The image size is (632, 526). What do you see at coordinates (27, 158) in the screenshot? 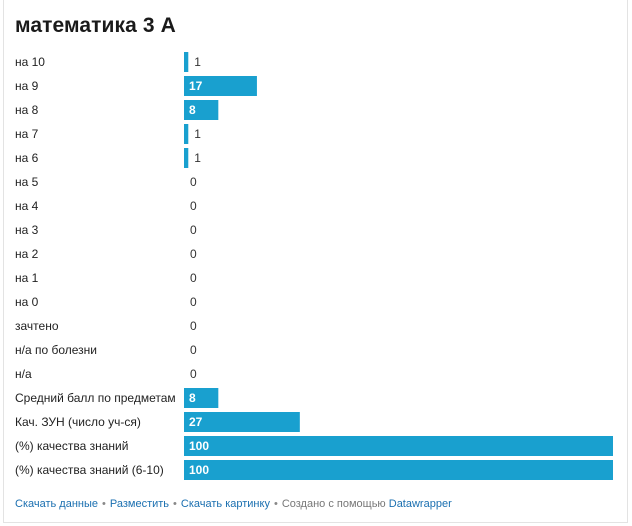
I see `category-label: на 6` at bounding box center [27, 158].